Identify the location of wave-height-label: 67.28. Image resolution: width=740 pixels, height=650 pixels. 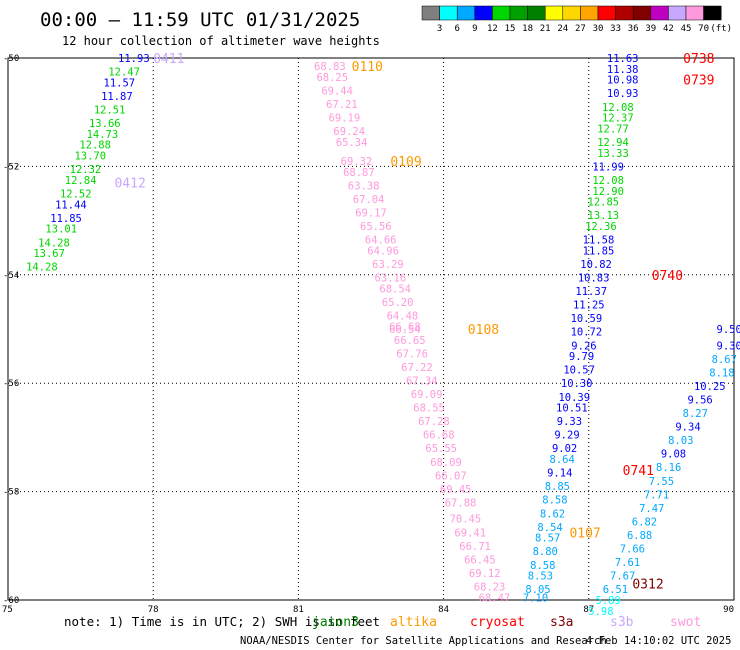
(434, 422).